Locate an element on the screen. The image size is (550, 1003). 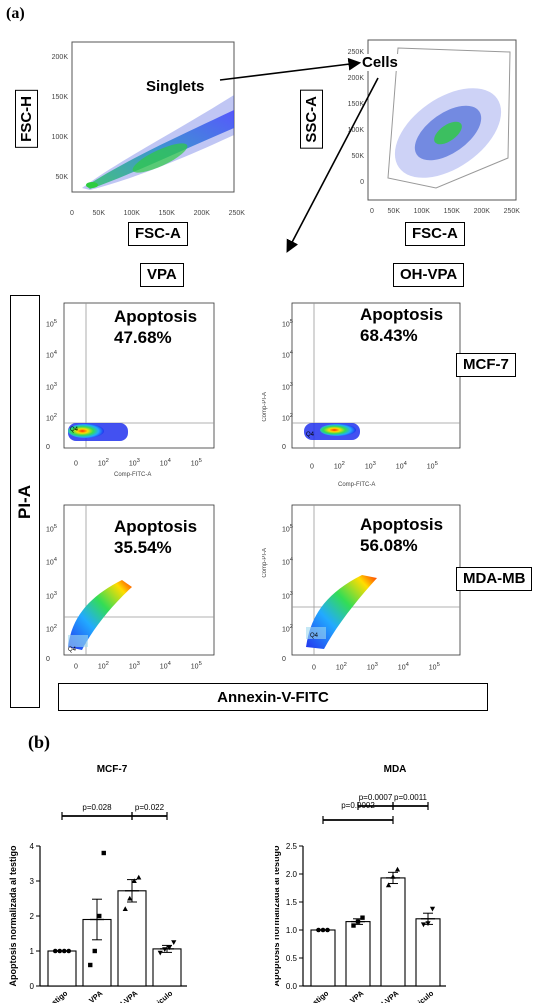
col-header-vpa: VPA is located at coordinates (162, 275).